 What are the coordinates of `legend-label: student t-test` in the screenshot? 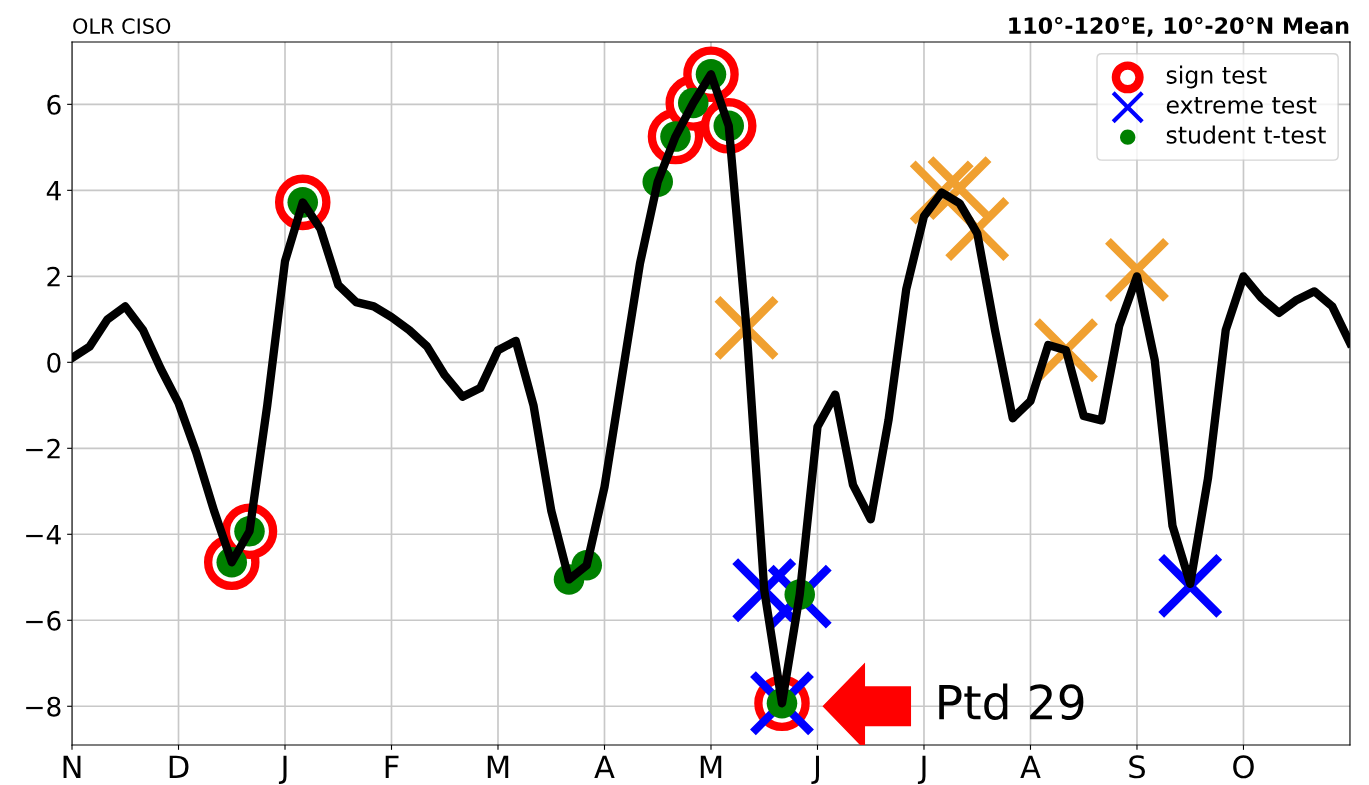 It's located at (1246, 134).